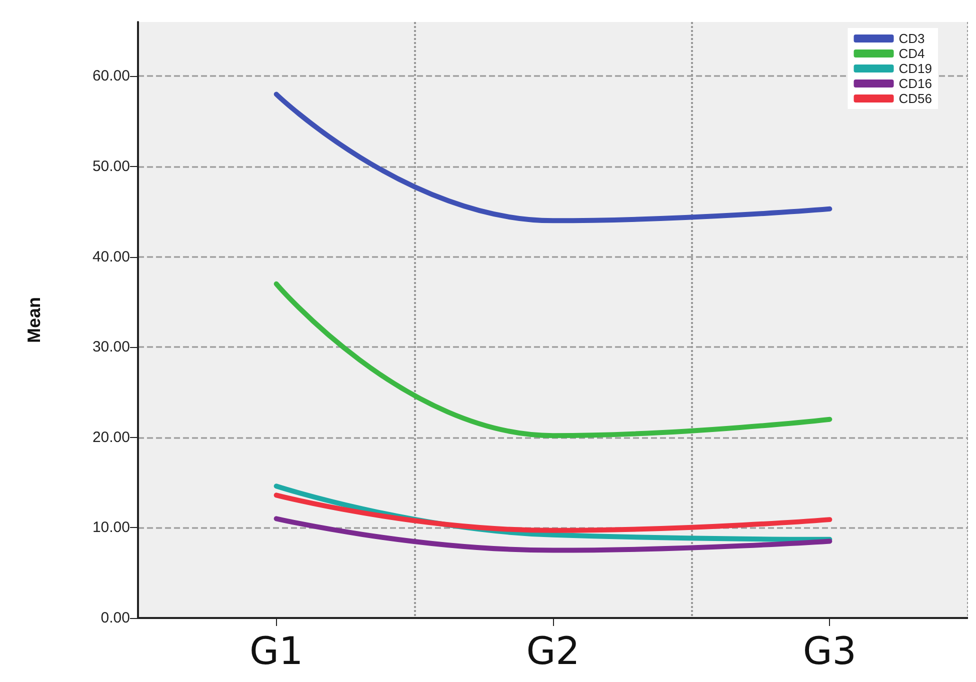 Image resolution: width=976 pixels, height=682 pixels. Describe the element at coordinates (111, 76) in the screenshot. I see `y-tick-label: 60.00` at that location.